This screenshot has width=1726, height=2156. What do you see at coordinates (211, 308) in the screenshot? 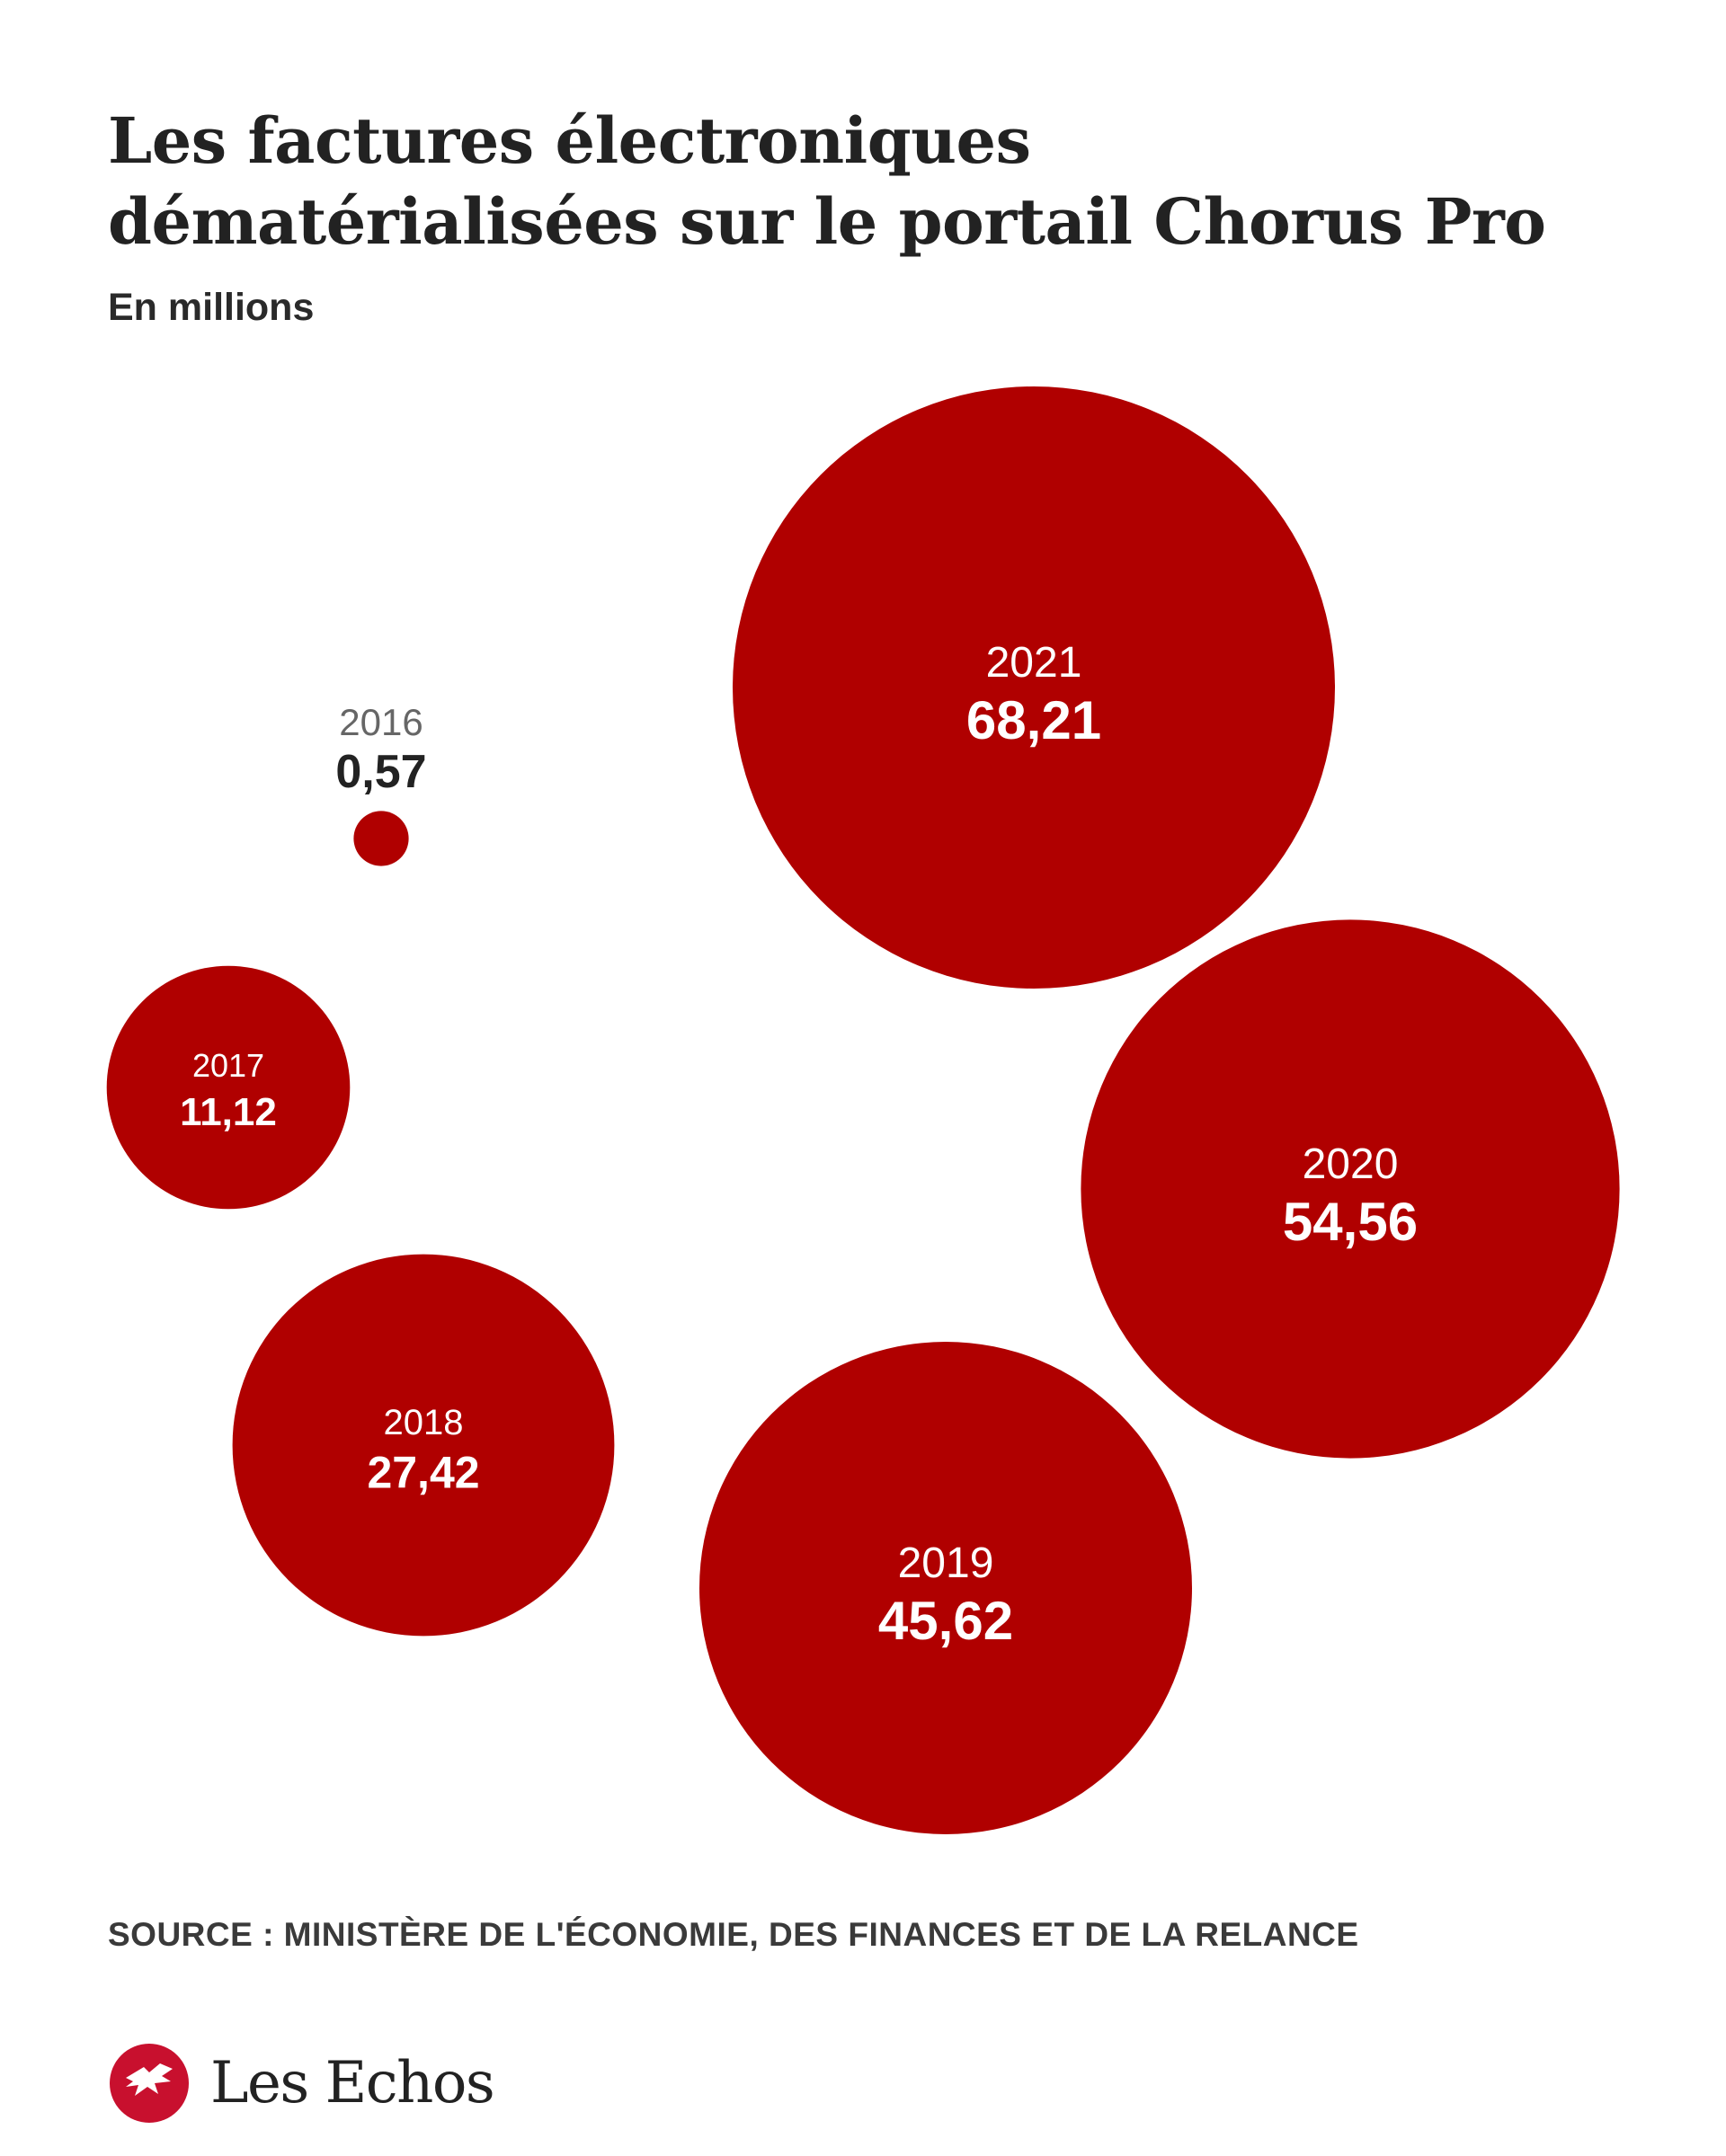
I see `chart-subtitle: En millions` at bounding box center [211, 308].